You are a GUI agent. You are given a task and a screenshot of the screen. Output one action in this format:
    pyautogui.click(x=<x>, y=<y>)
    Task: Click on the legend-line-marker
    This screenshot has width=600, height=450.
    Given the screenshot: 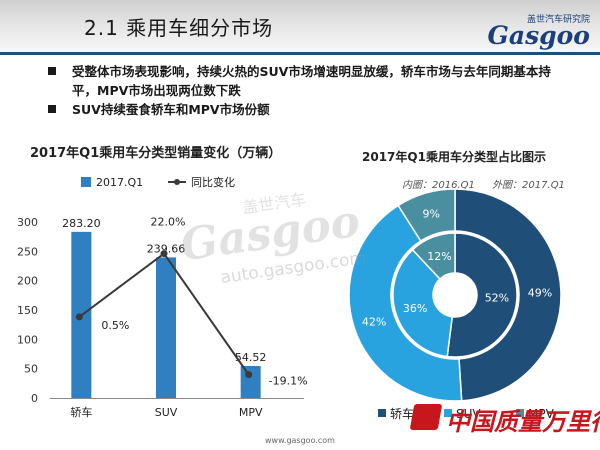 What is the action you would take?
    pyautogui.click(x=177, y=182)
    